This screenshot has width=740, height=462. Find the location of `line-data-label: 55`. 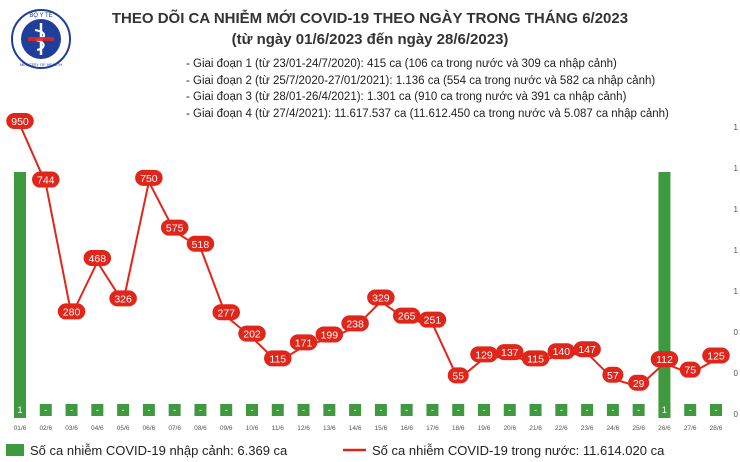

line-data-label: 55 is located at coordinates (458, 376).